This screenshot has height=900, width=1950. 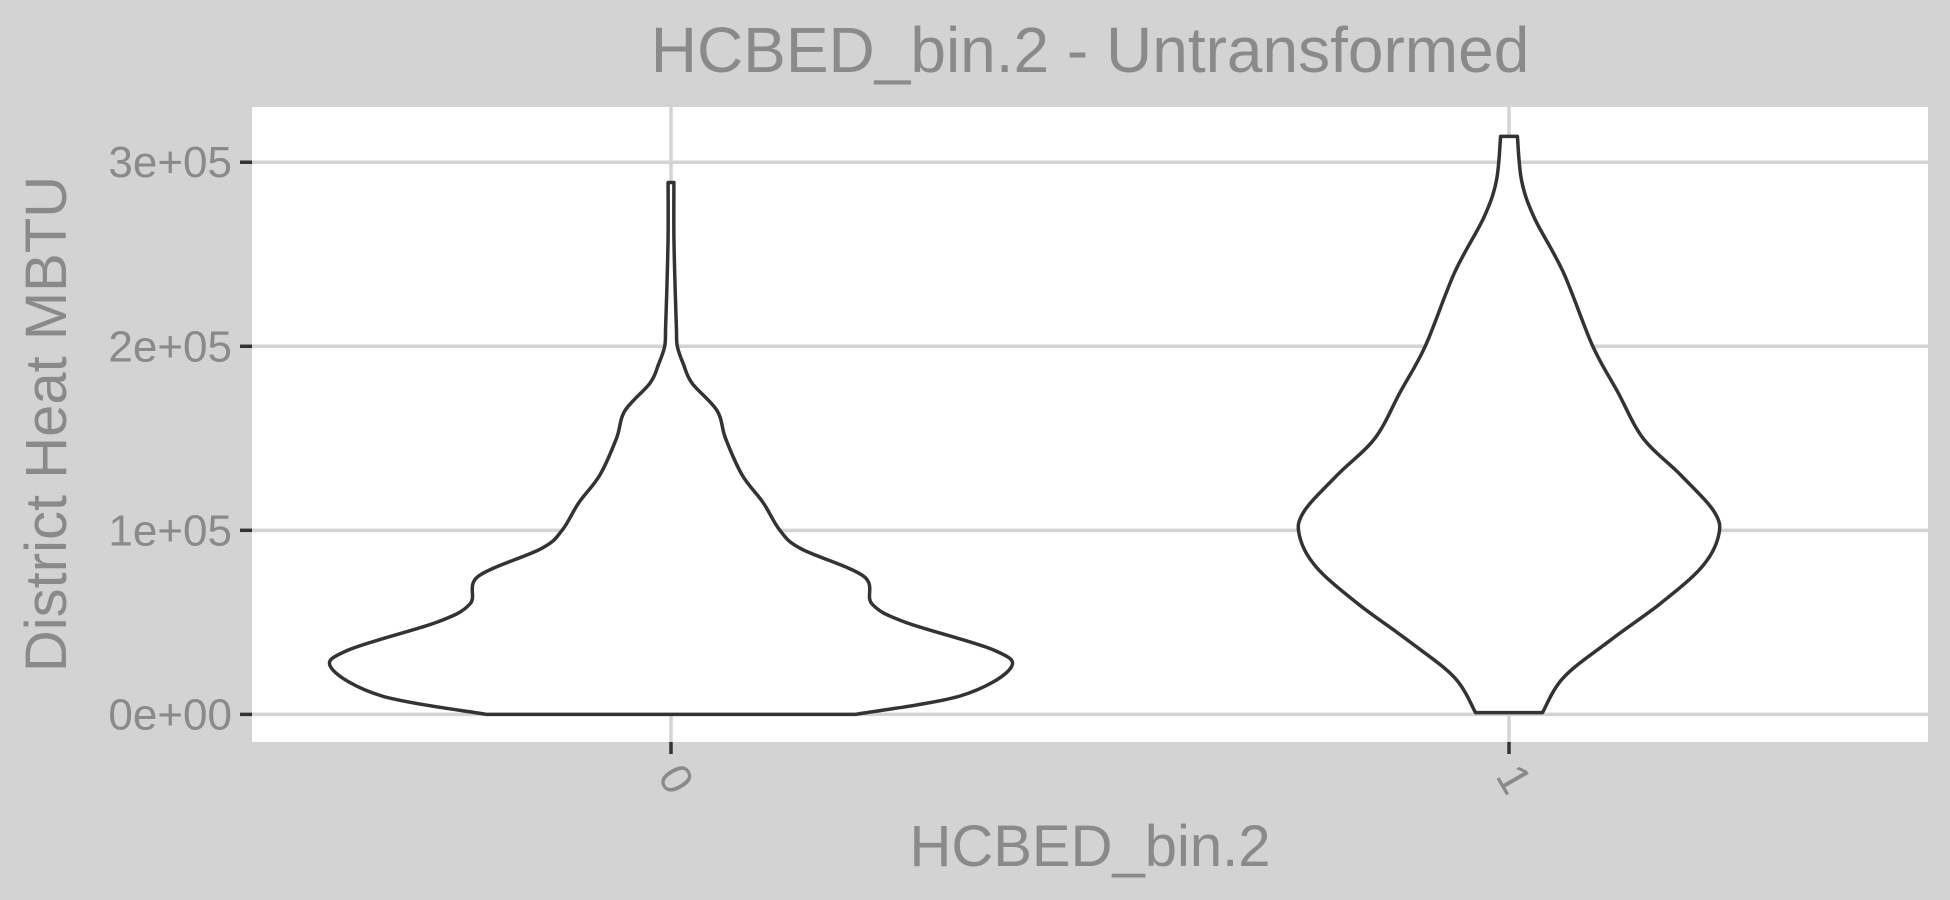 What do you see at coordinates (170, 162) in the screenshot?
I see `y-tick-label: 3e+05` at bounding box center [170, 162].